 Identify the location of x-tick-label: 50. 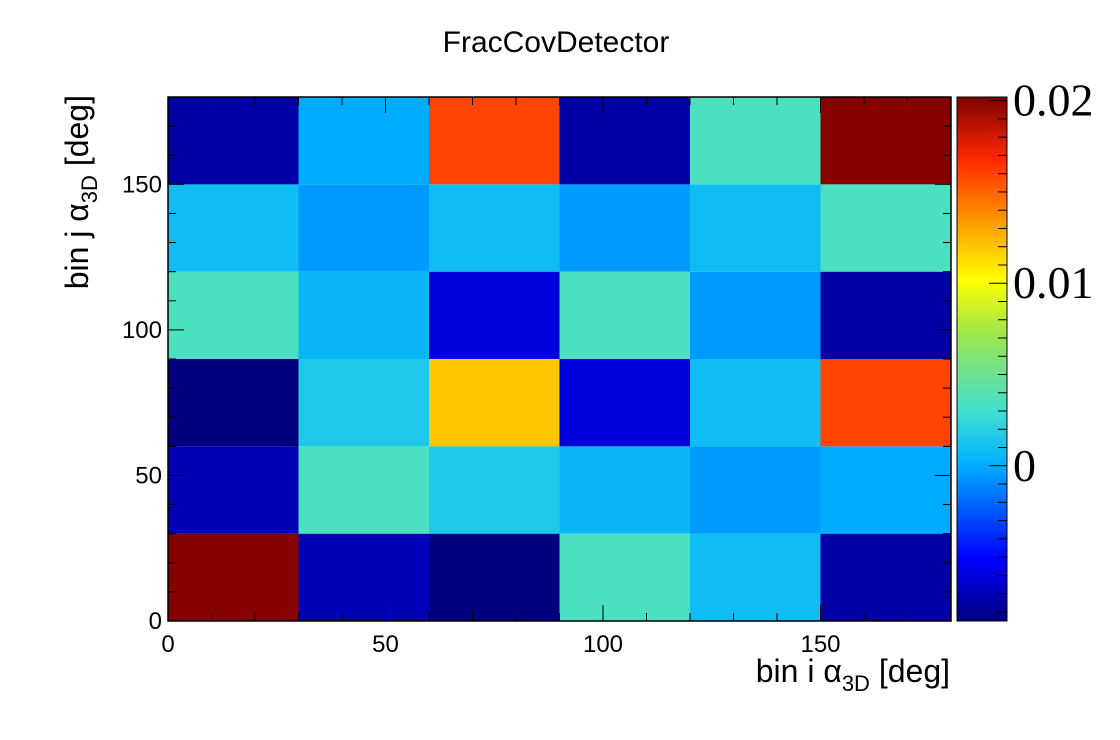
(385, 644).